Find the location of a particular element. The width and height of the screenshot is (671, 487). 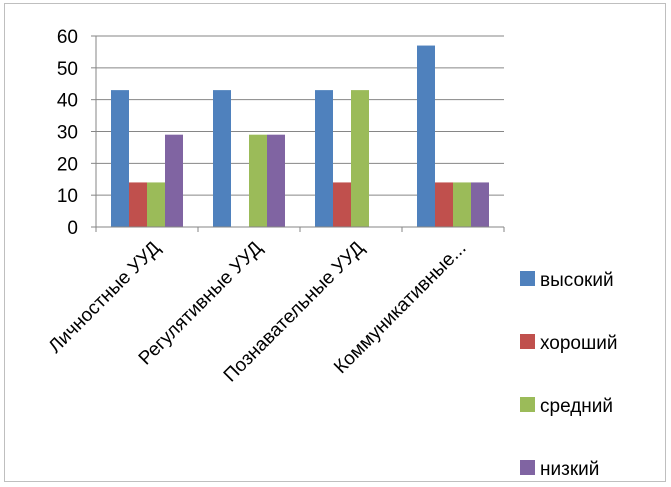

legend: высокий хороший средний низкий is located at coordinates (568, 375).